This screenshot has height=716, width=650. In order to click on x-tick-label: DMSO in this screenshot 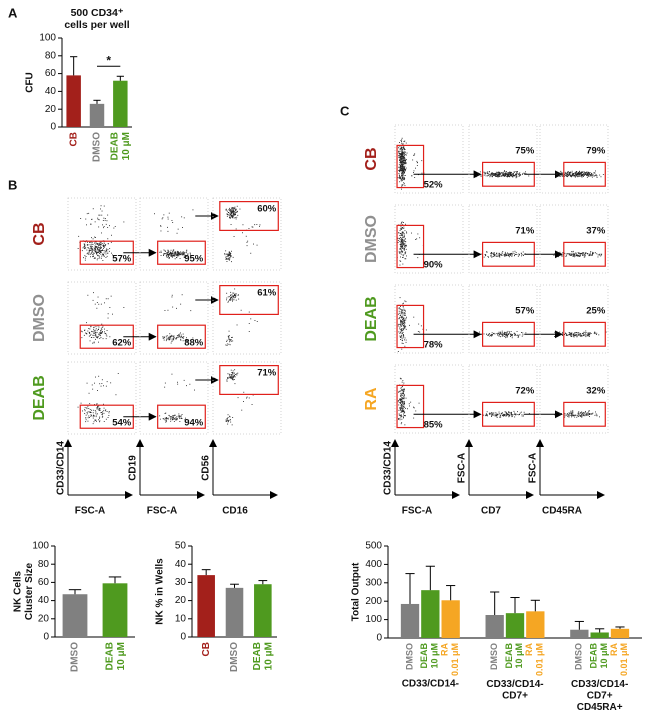, I will do `click(97, 147)`.